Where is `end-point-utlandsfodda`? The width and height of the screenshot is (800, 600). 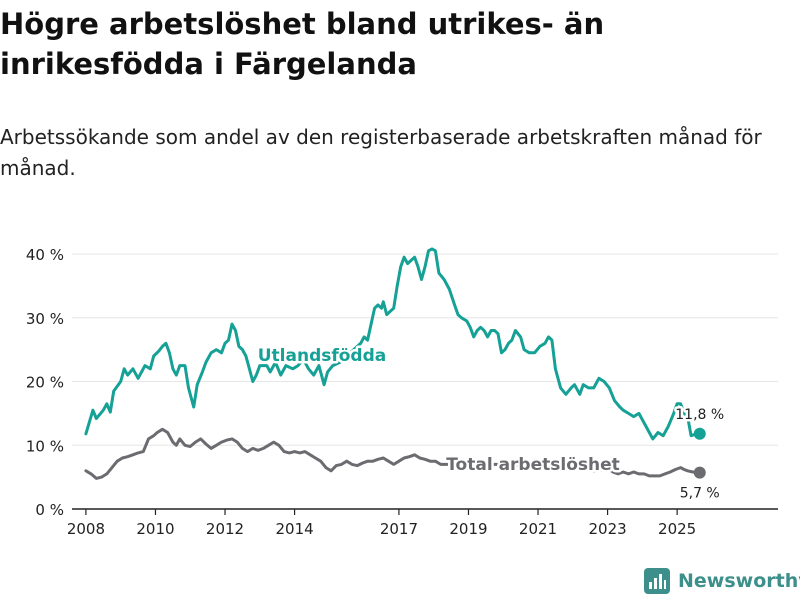
end-point-utlandsfodda is located at coordinates (699, 433).